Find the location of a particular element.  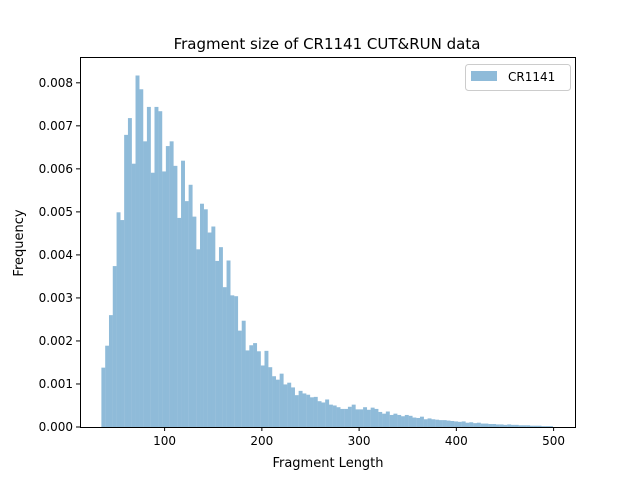

y-tick-label: 0.008 is located at coordinates (56, 83).